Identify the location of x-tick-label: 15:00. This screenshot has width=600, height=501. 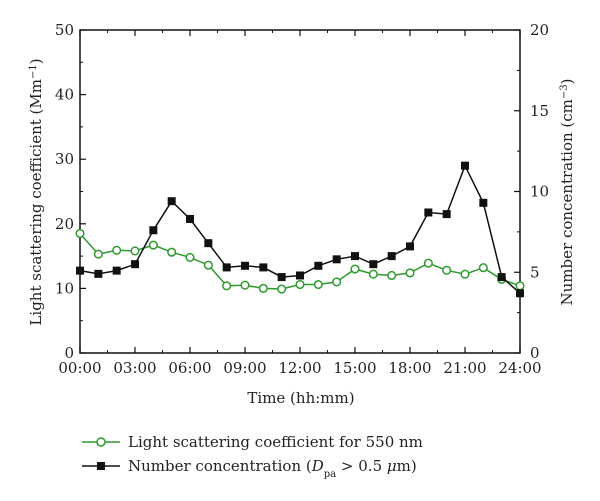
(354, 368).